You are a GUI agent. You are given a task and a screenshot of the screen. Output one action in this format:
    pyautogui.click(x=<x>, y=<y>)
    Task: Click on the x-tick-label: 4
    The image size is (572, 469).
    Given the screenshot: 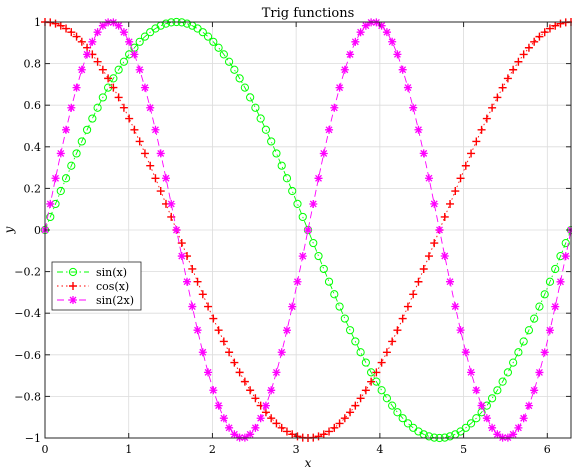 What is the action you would take?
    pyautogui.click(x=379, y=449)
    